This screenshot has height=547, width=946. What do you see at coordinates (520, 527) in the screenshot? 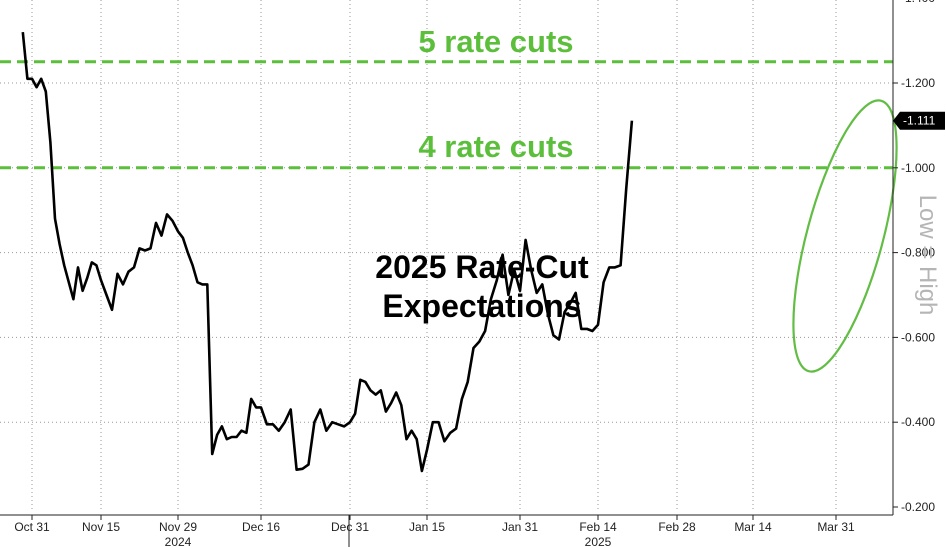
I see `x-tick-label: Jan 31` at bounding box center [520, 527].